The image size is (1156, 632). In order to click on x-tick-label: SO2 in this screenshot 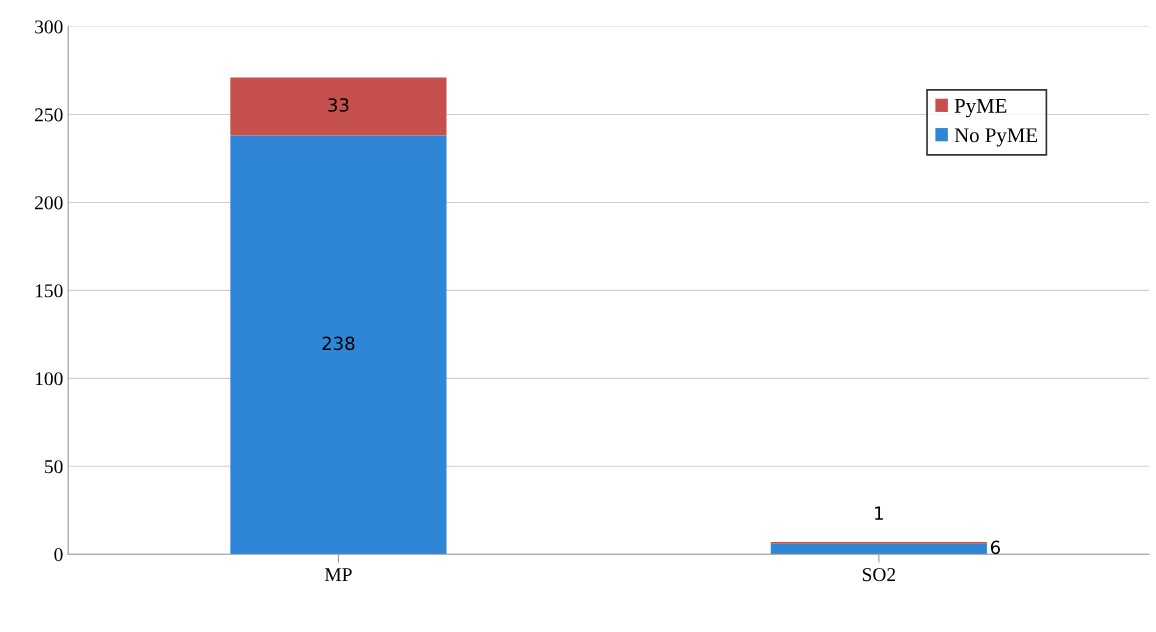, I will do `click(879, 575)`.